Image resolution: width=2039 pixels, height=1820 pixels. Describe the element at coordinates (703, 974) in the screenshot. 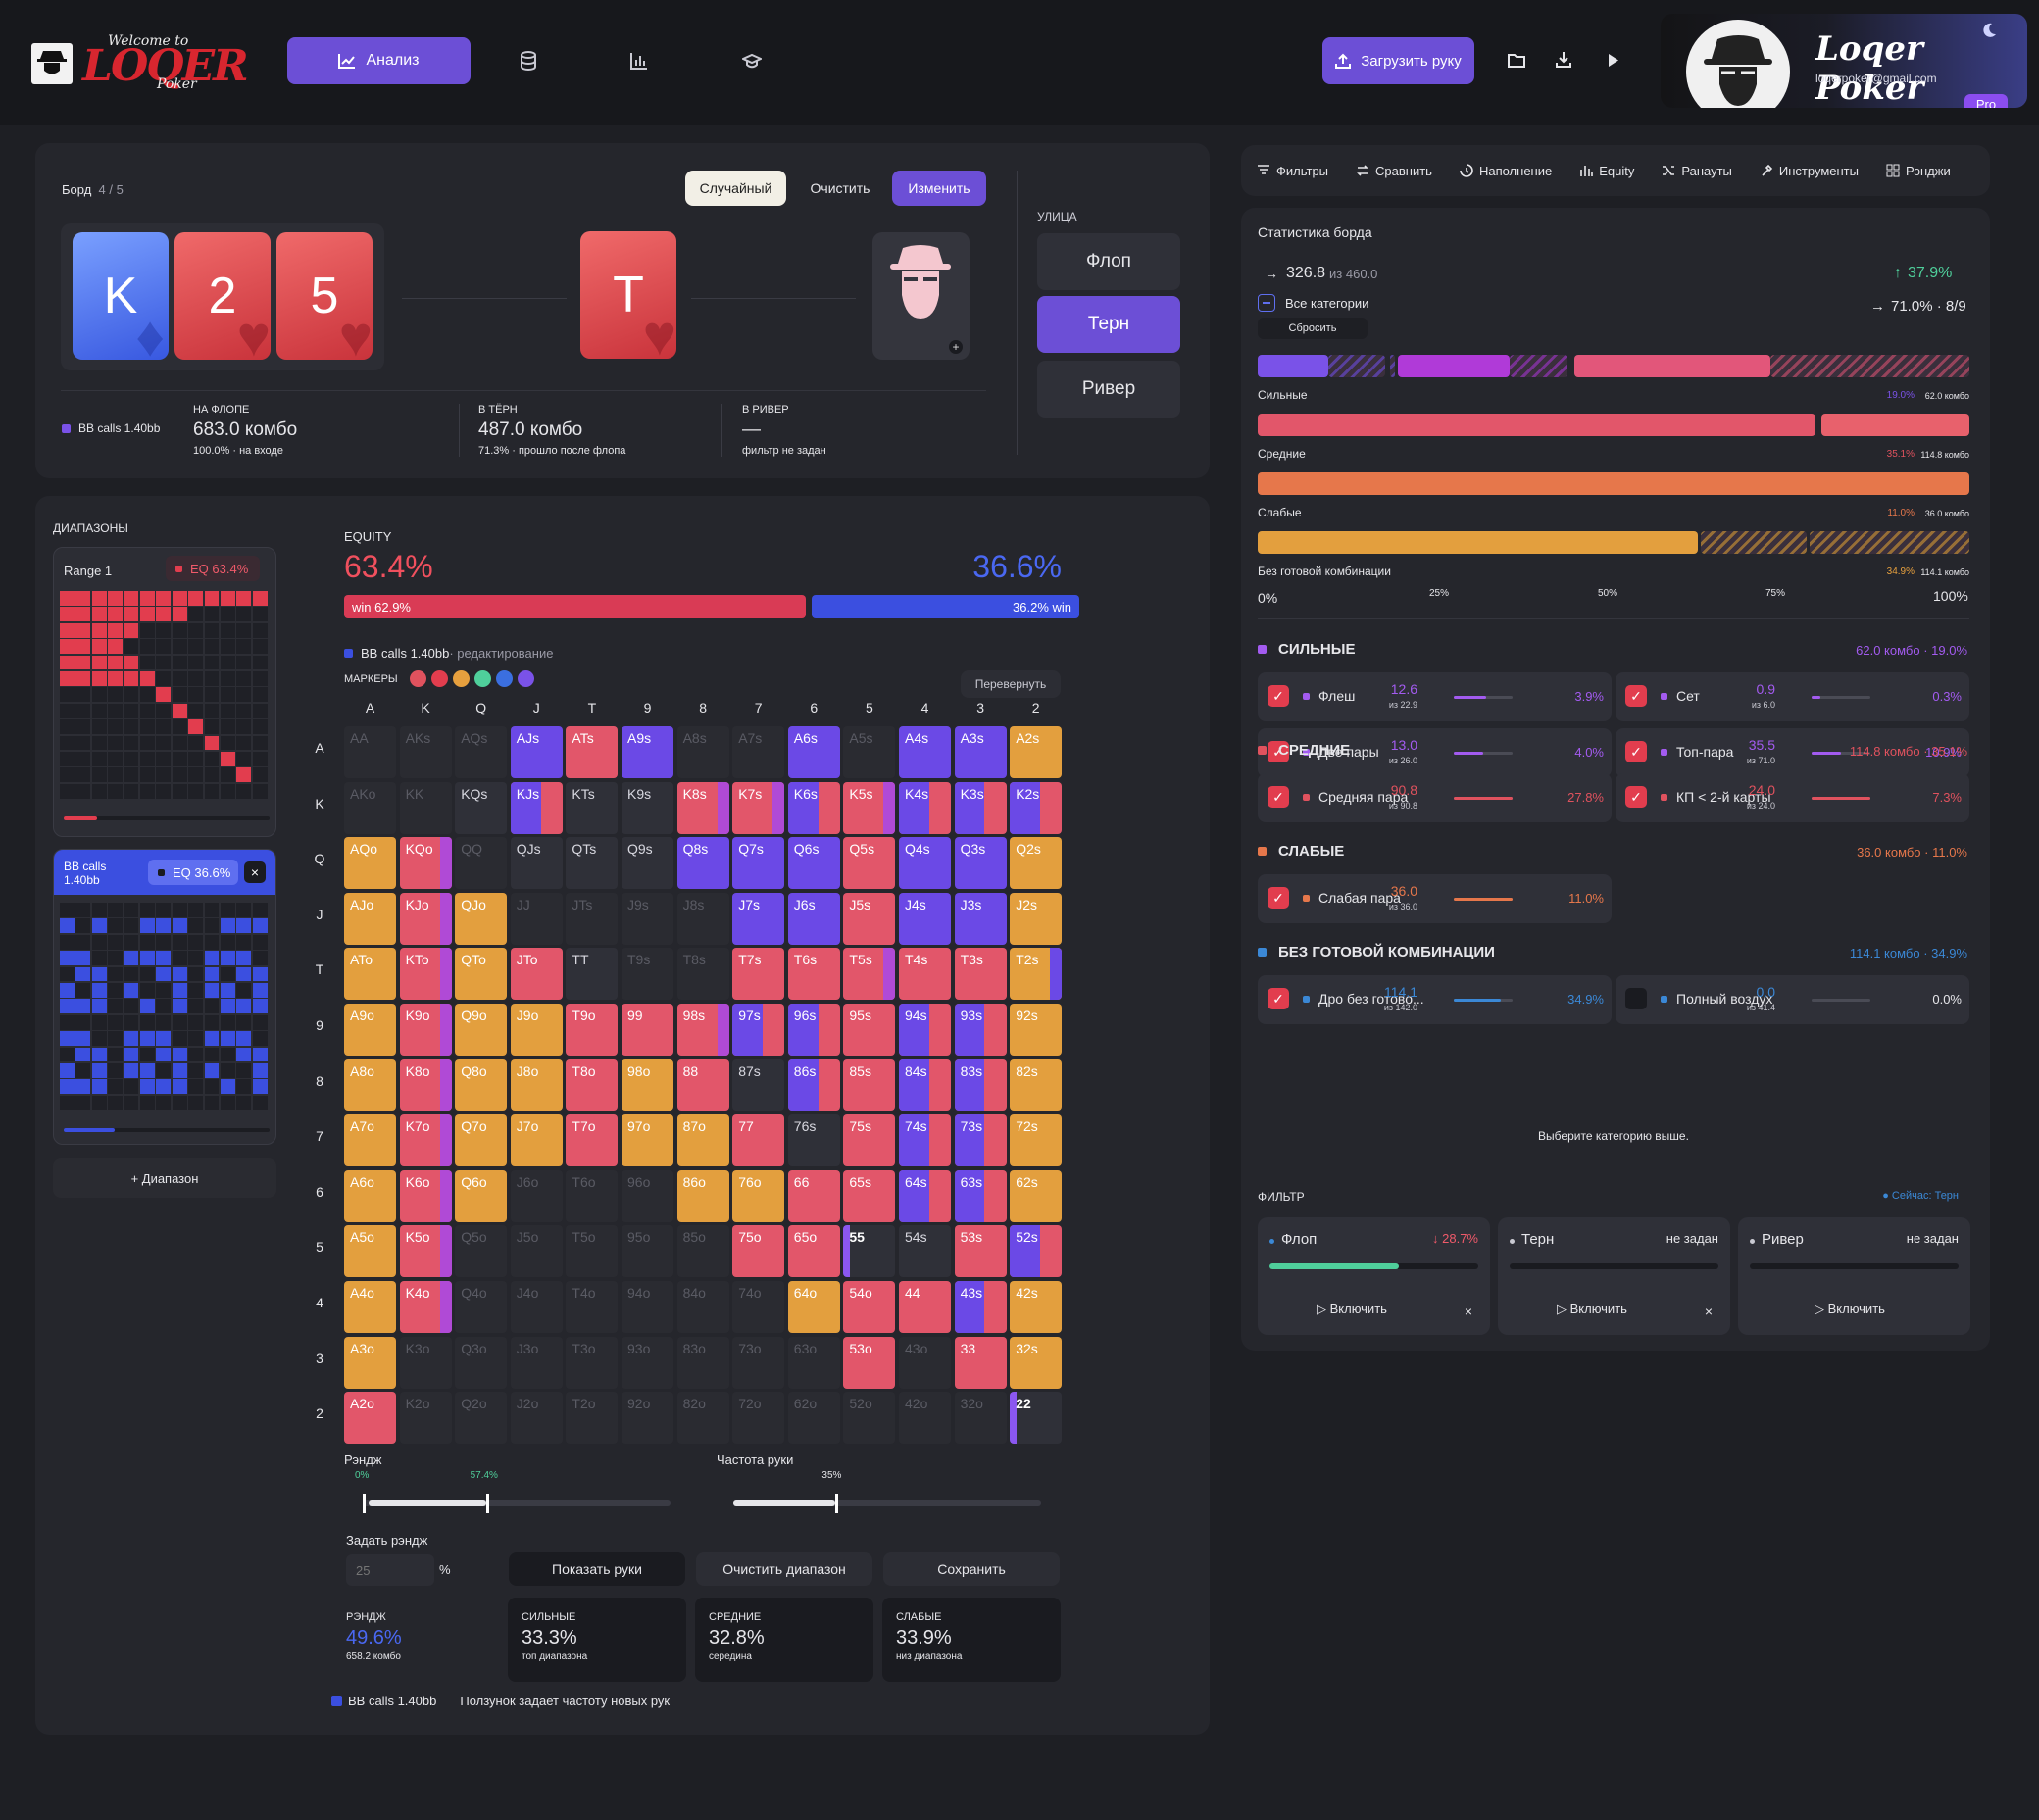

I see `hand-cell: T8s` at that location.